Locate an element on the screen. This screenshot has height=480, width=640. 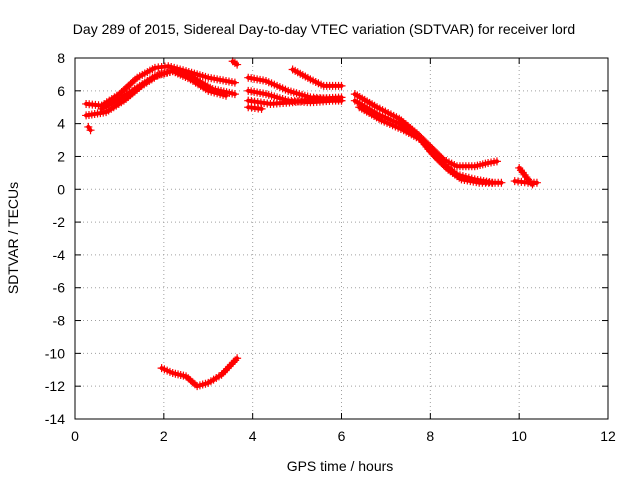
series-arc-1e is located at coordinates (235, 63).